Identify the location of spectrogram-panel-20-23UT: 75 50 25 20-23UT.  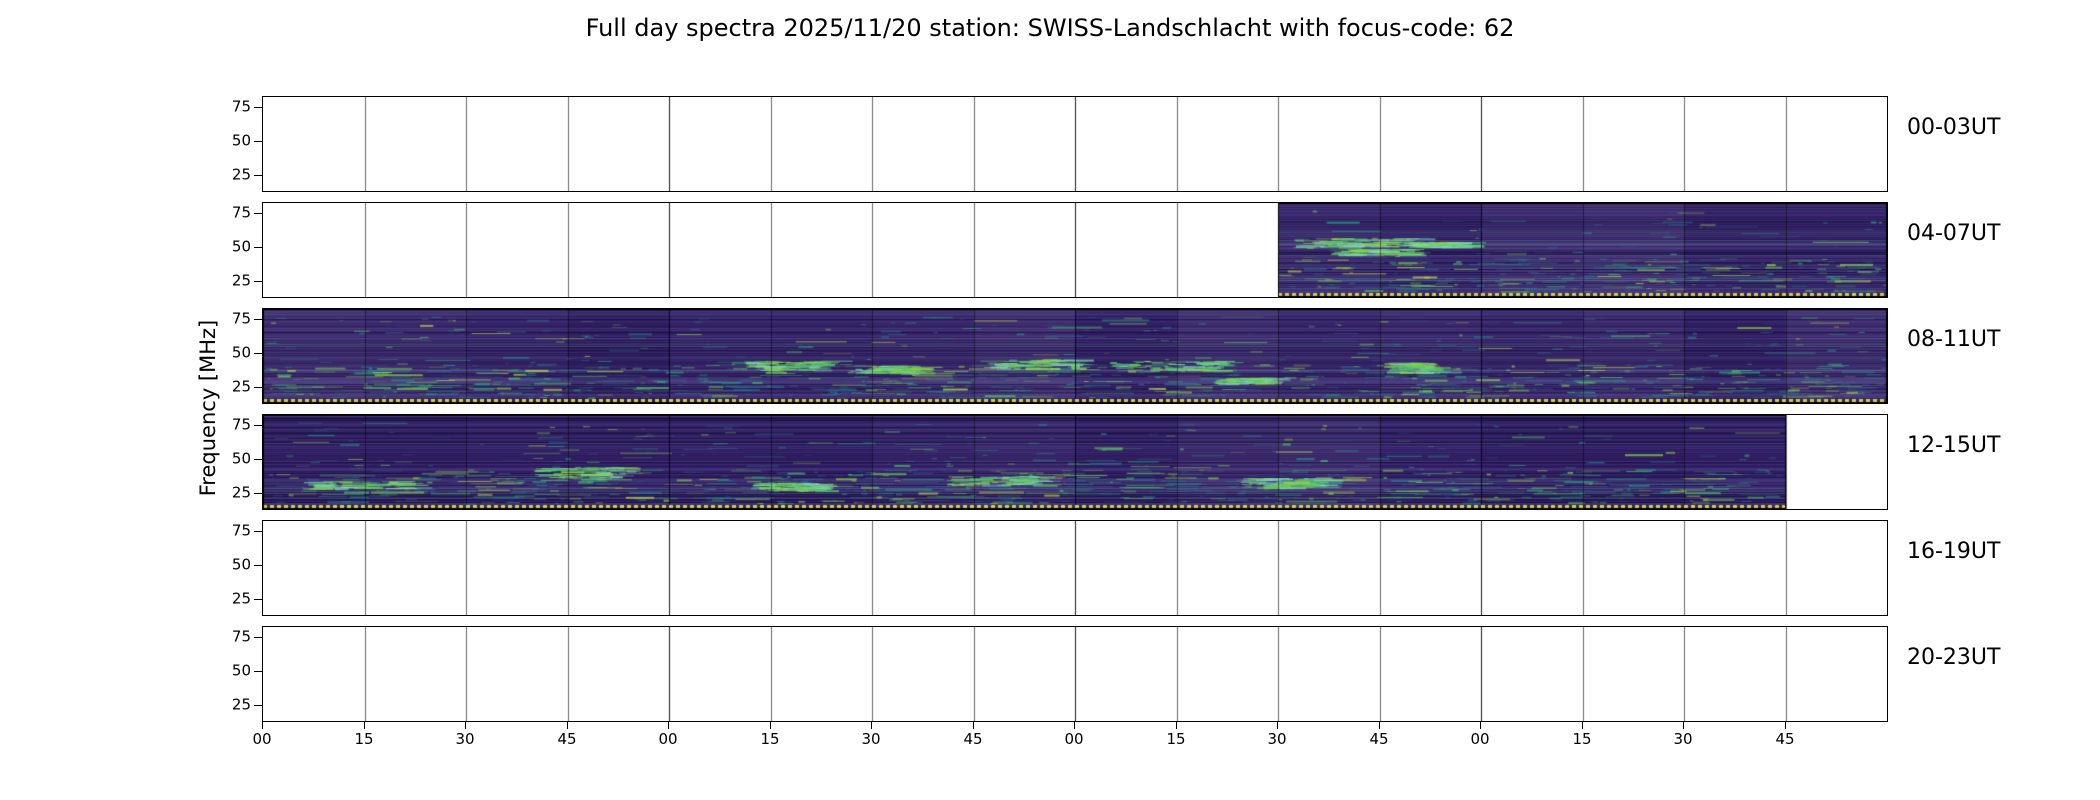
(1116, 674).